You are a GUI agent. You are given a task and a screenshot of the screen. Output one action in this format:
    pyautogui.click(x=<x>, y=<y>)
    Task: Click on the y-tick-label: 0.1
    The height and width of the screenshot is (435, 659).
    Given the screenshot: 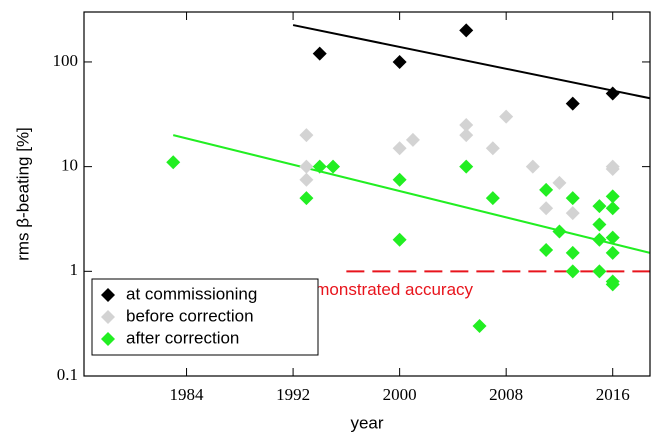 What is the action you would take?
    pyautogui.click(x=67, y=374)
    